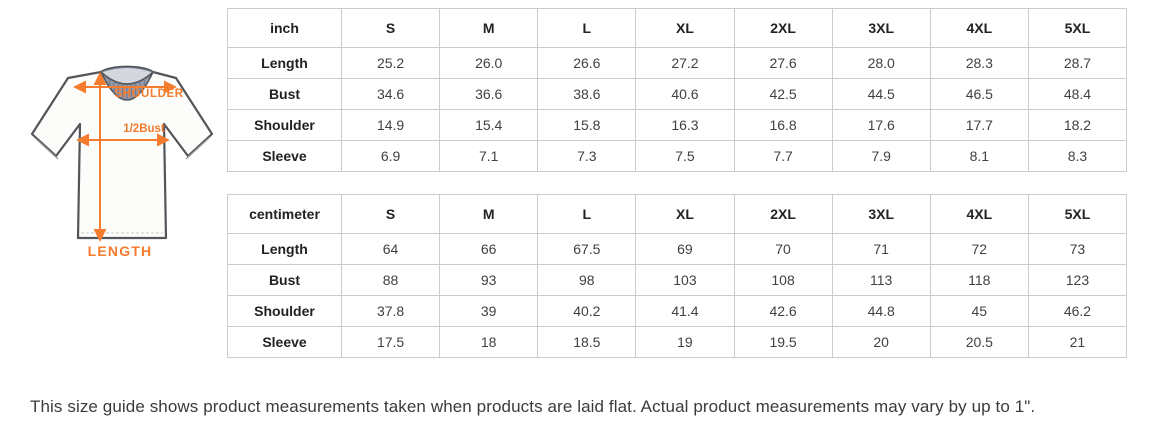 This screenshot has width=1176, height=448. I want to click on measurement-value-cell: 69, so click(685, 249).